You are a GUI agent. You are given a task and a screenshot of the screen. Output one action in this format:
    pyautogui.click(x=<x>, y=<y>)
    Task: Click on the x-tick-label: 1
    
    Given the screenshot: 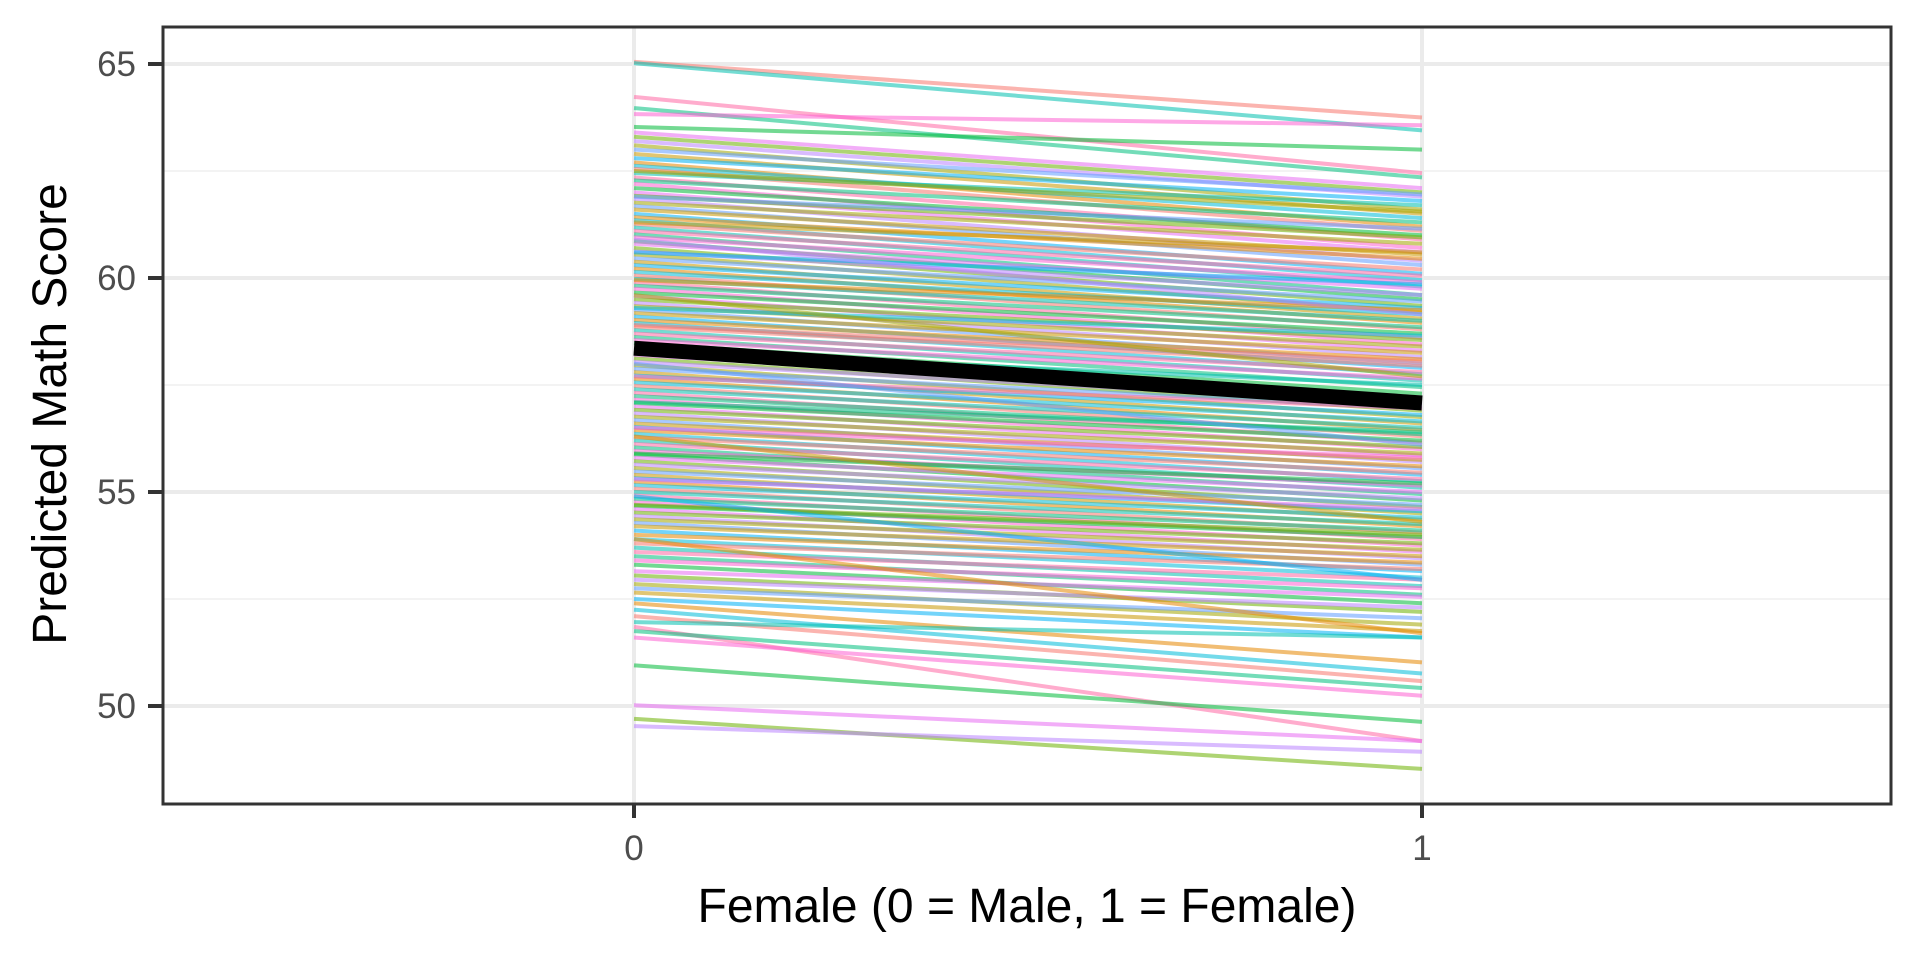 What is the action you would take?
    pyautogui.click(x=1421, y=848)
    